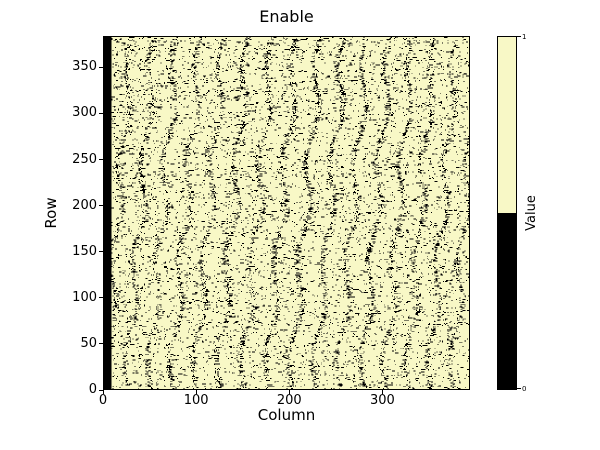  I want to click on y-tick-label: 150, so click(84, 251).